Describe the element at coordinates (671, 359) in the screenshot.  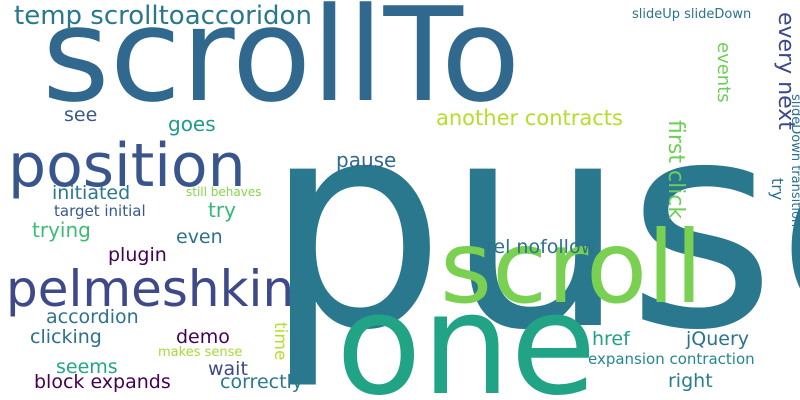
I see `word-expansion-contraction: expansion contraction` at that location.